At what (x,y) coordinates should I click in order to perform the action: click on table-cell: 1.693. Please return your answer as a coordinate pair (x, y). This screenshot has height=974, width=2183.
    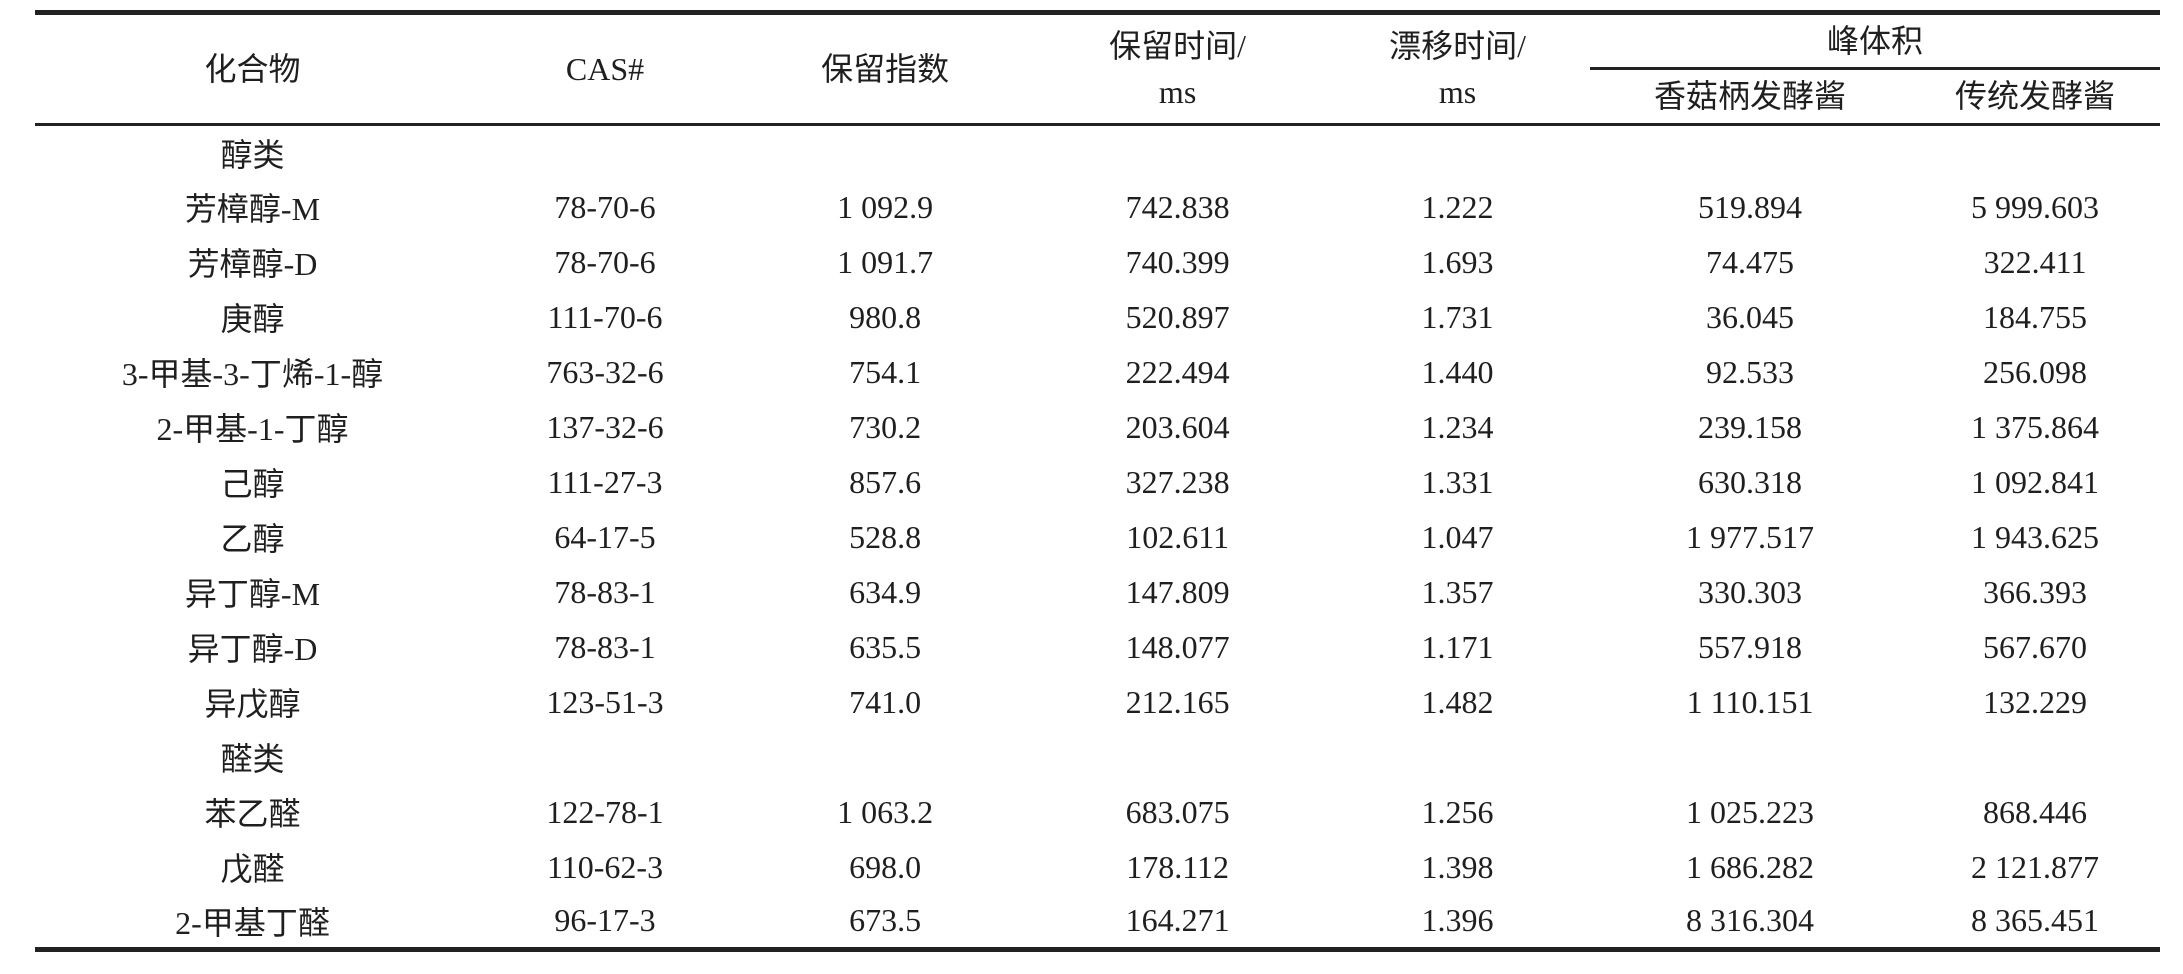
    Looking at the image, I should click on (1457, 261).